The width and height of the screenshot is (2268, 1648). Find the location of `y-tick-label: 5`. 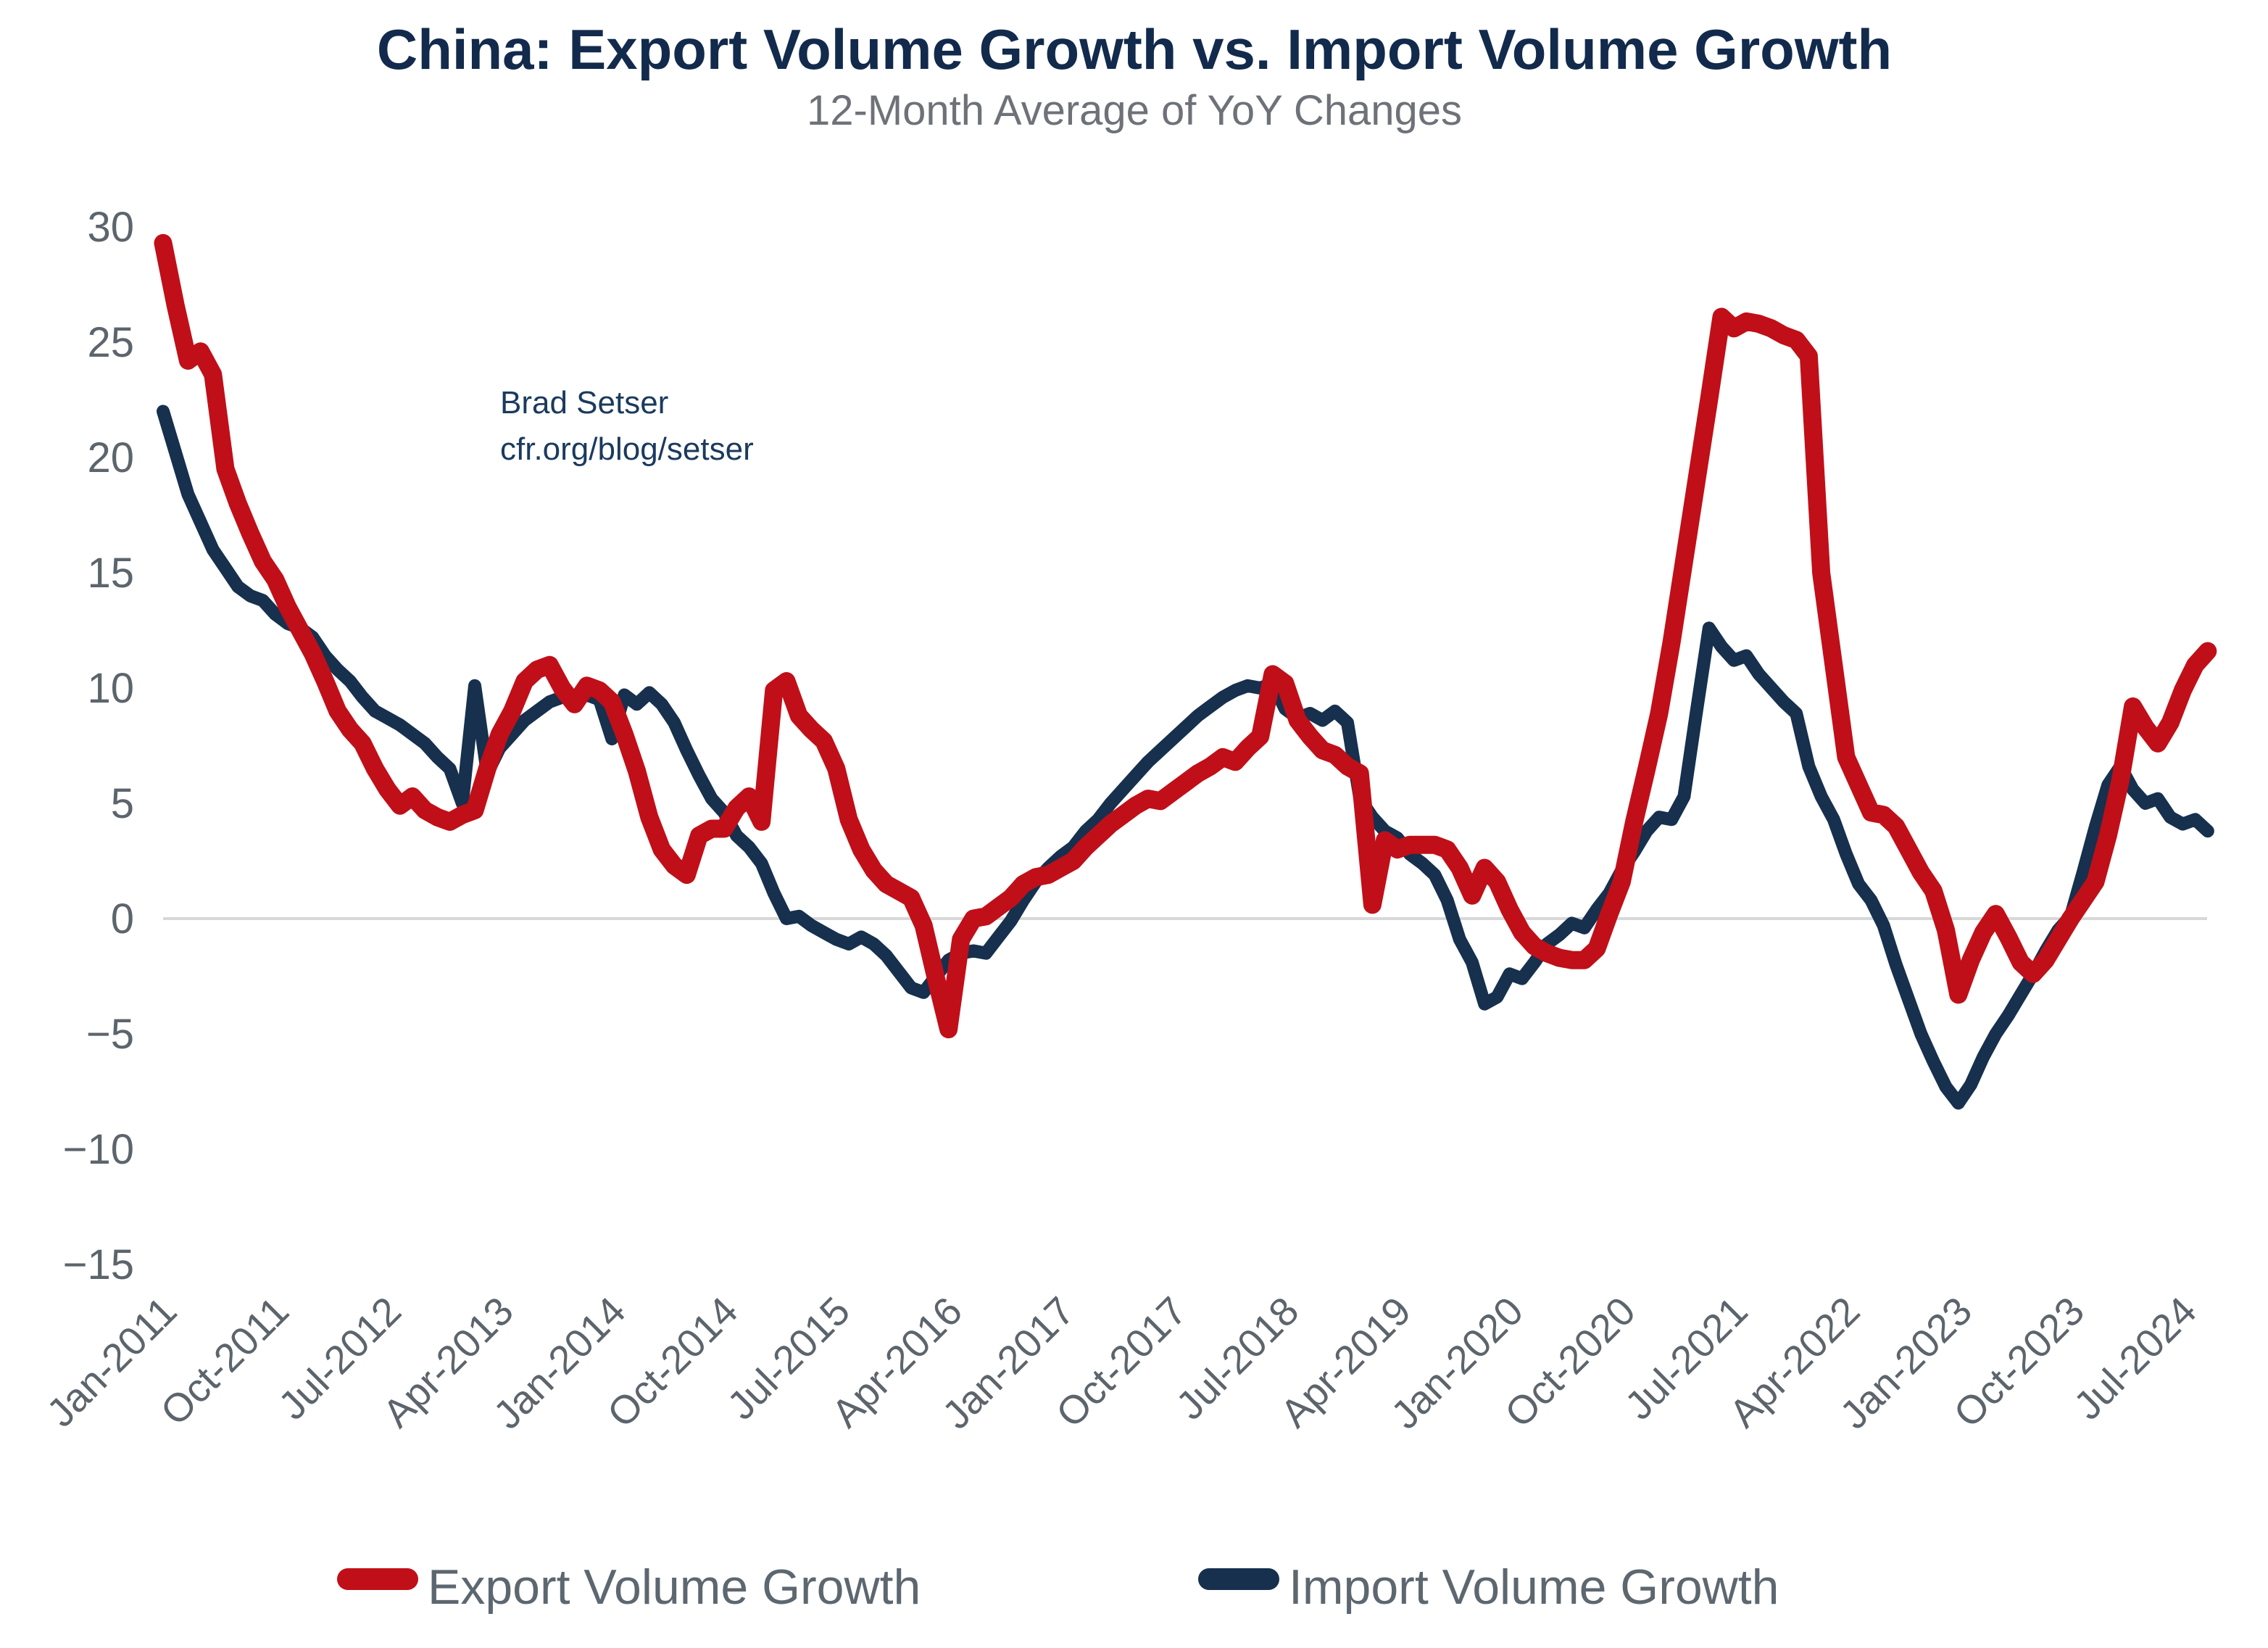

y-tick-label: 5 is located at coordinates (122, 803).